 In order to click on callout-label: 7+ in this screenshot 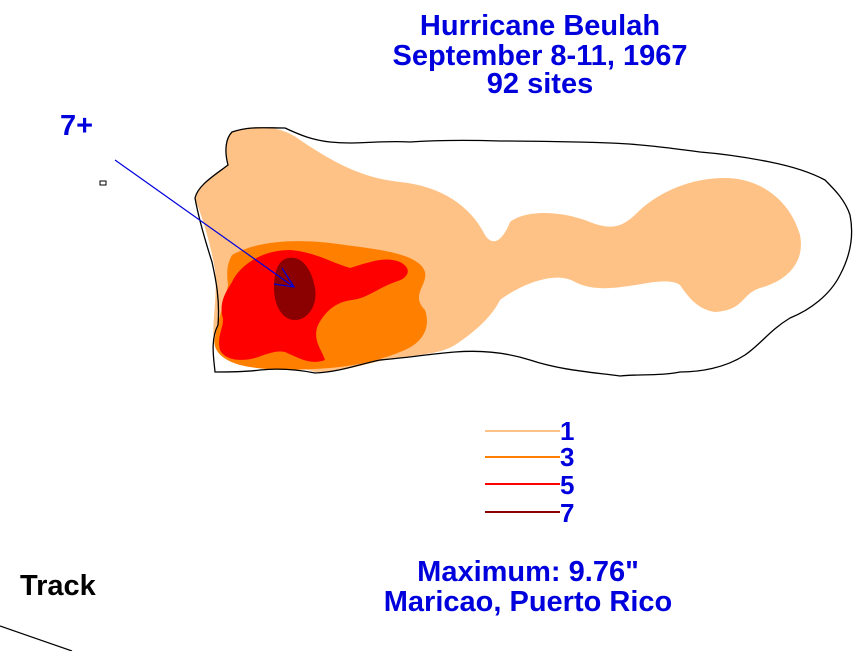, I will do `click(77, 126)`.